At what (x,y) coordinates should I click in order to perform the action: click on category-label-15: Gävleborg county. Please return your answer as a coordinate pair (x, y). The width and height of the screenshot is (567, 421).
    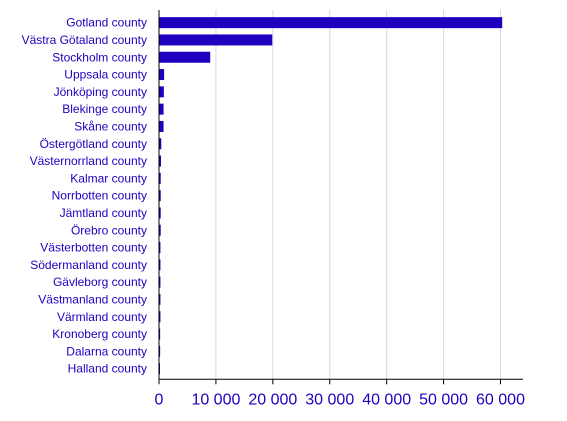
    Looking at the image, I should click on (100, 282).